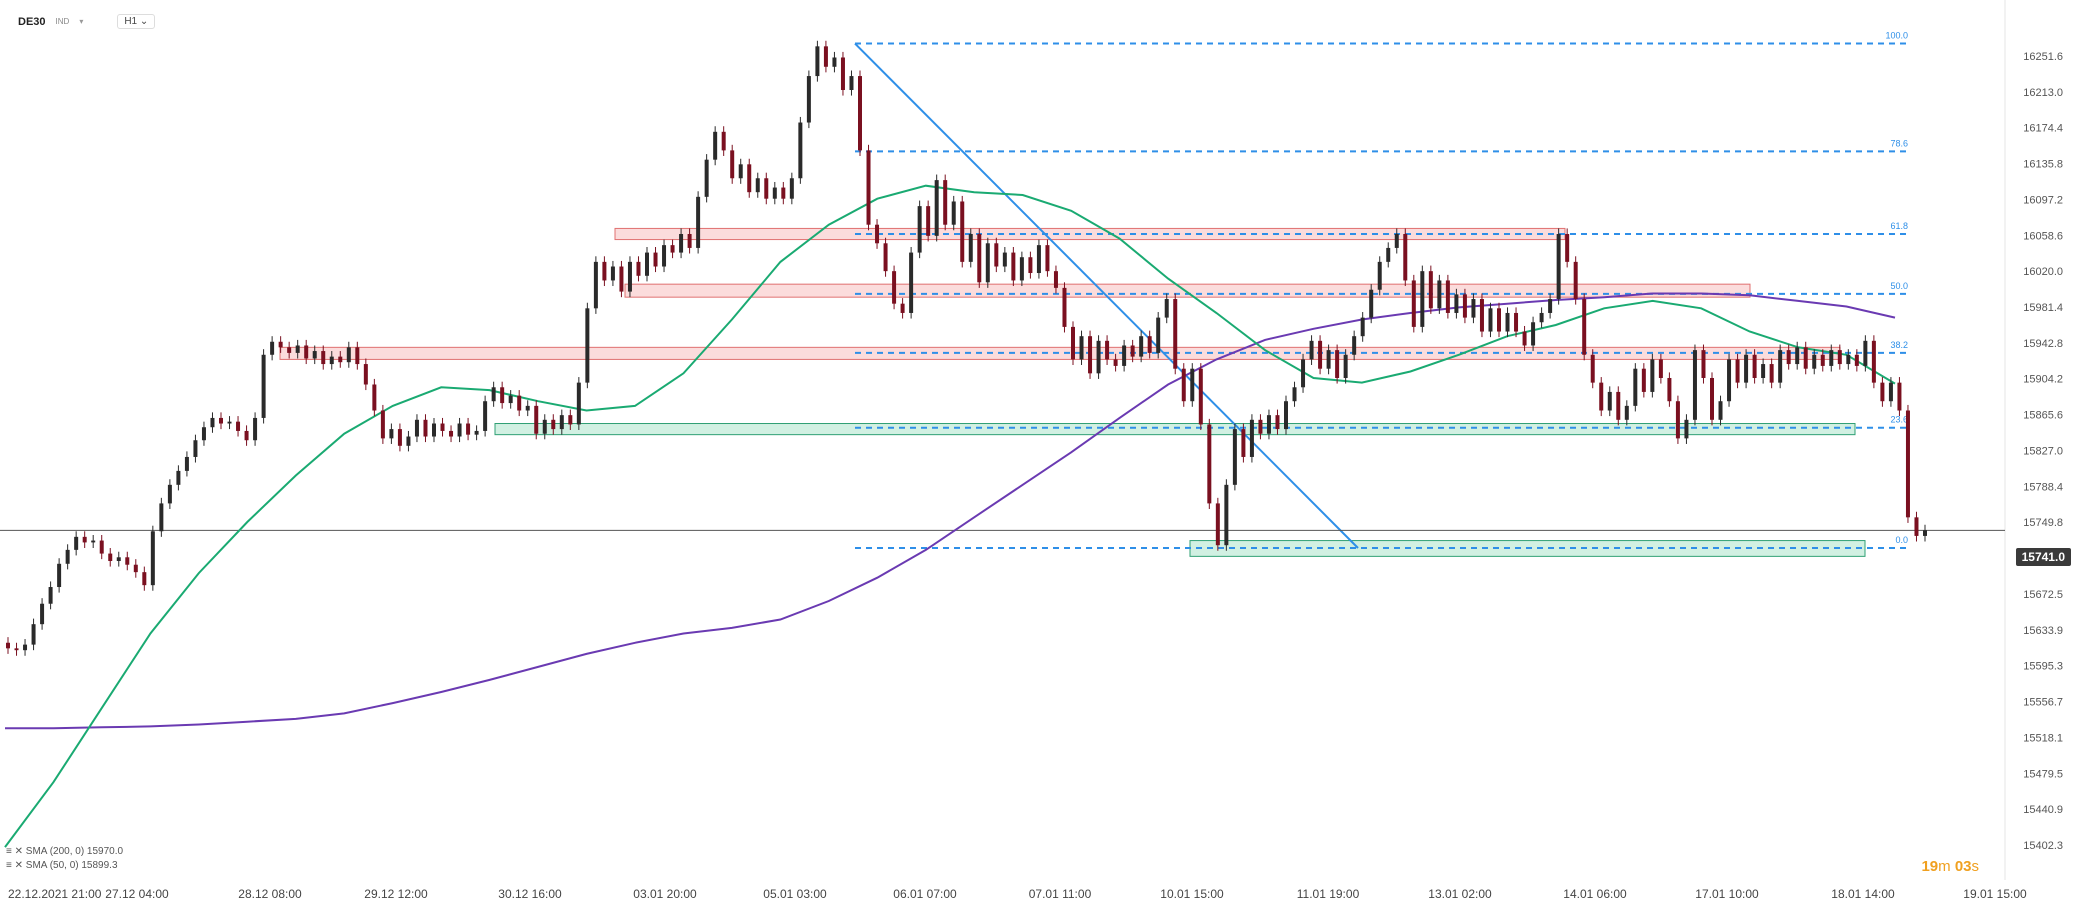  Describe the element at coordinates (530, 894) in the screenshot. I see `x-tick-label: 30.12 16:00` at that location.